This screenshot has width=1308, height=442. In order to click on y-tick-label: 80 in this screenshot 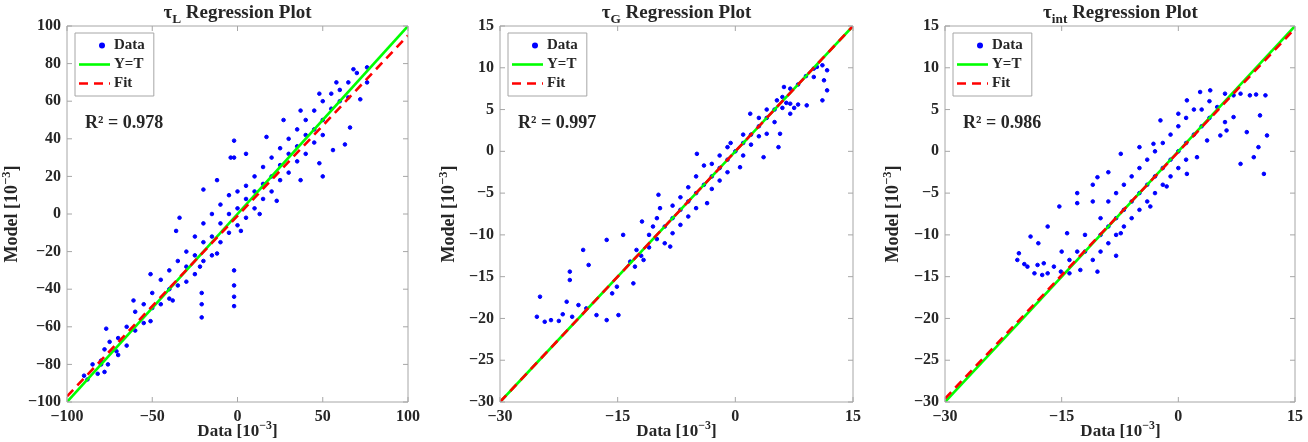, I will do `click(53, 62)`.